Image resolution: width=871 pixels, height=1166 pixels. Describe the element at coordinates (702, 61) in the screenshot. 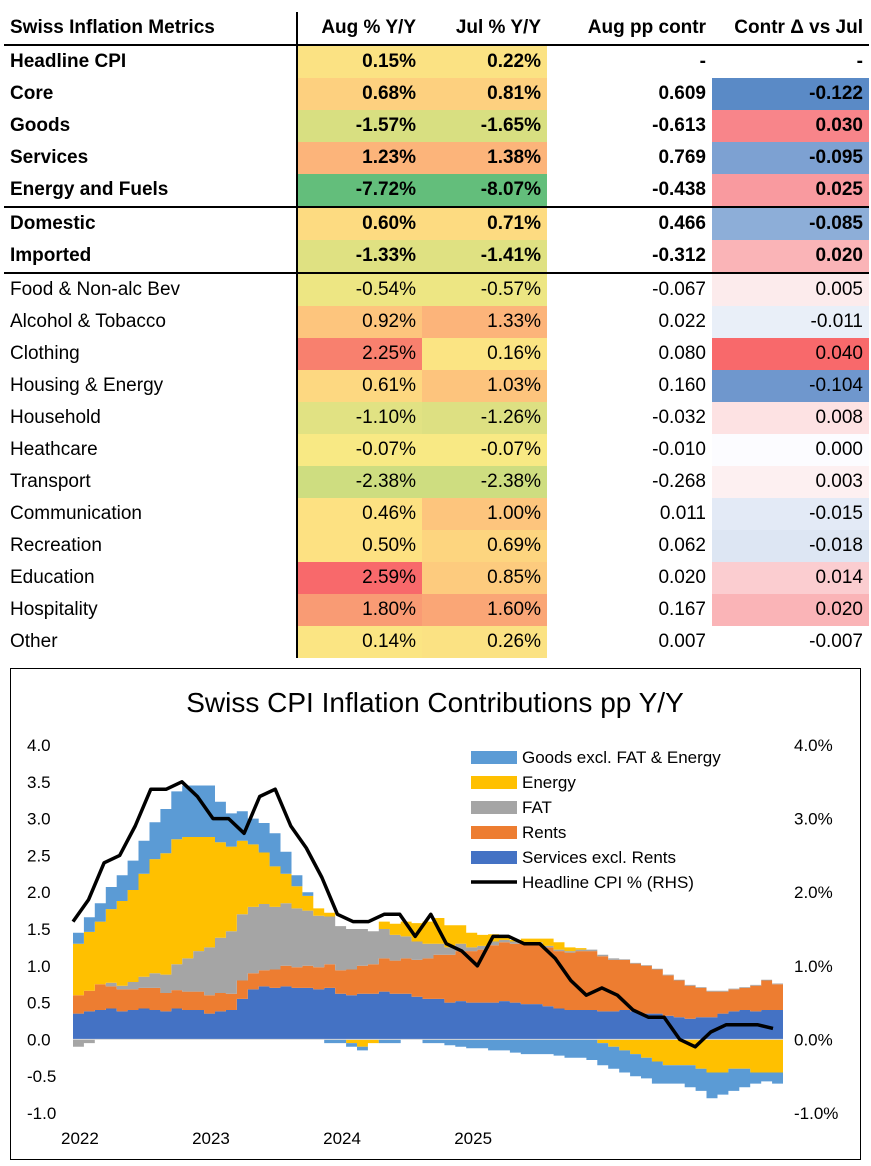

I see `cell-aug-contr: -` at that location.